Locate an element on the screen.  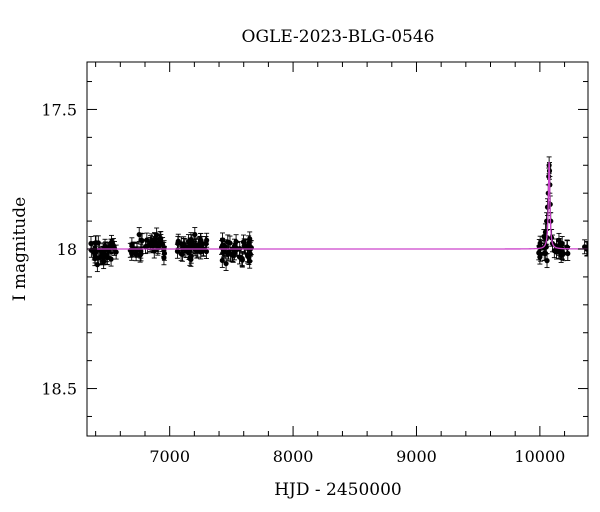
model-curve is located at coordinates (337, 205).